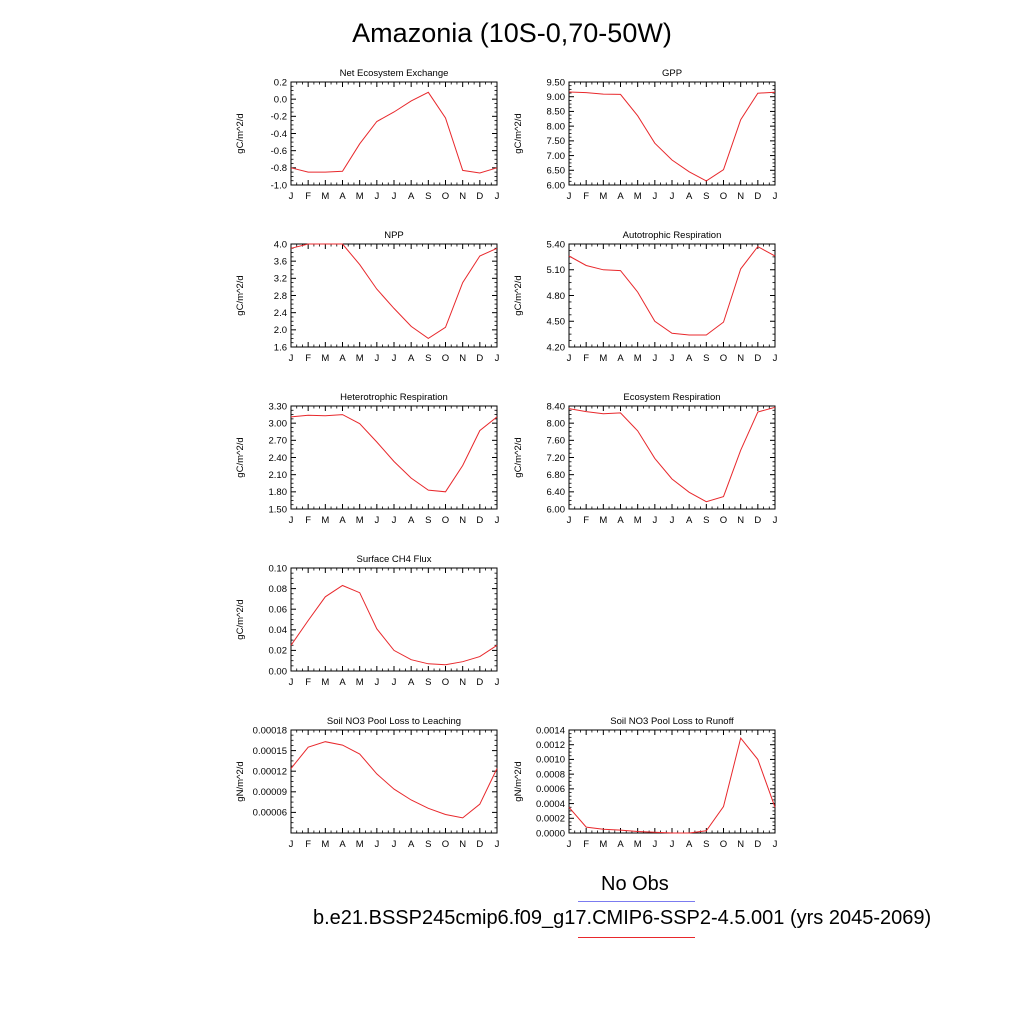 The image size is (1024, 1024). Describe the element at coordinates (556, 509) in the screenshot. I see `y-tick-label: 6.00` at that location.